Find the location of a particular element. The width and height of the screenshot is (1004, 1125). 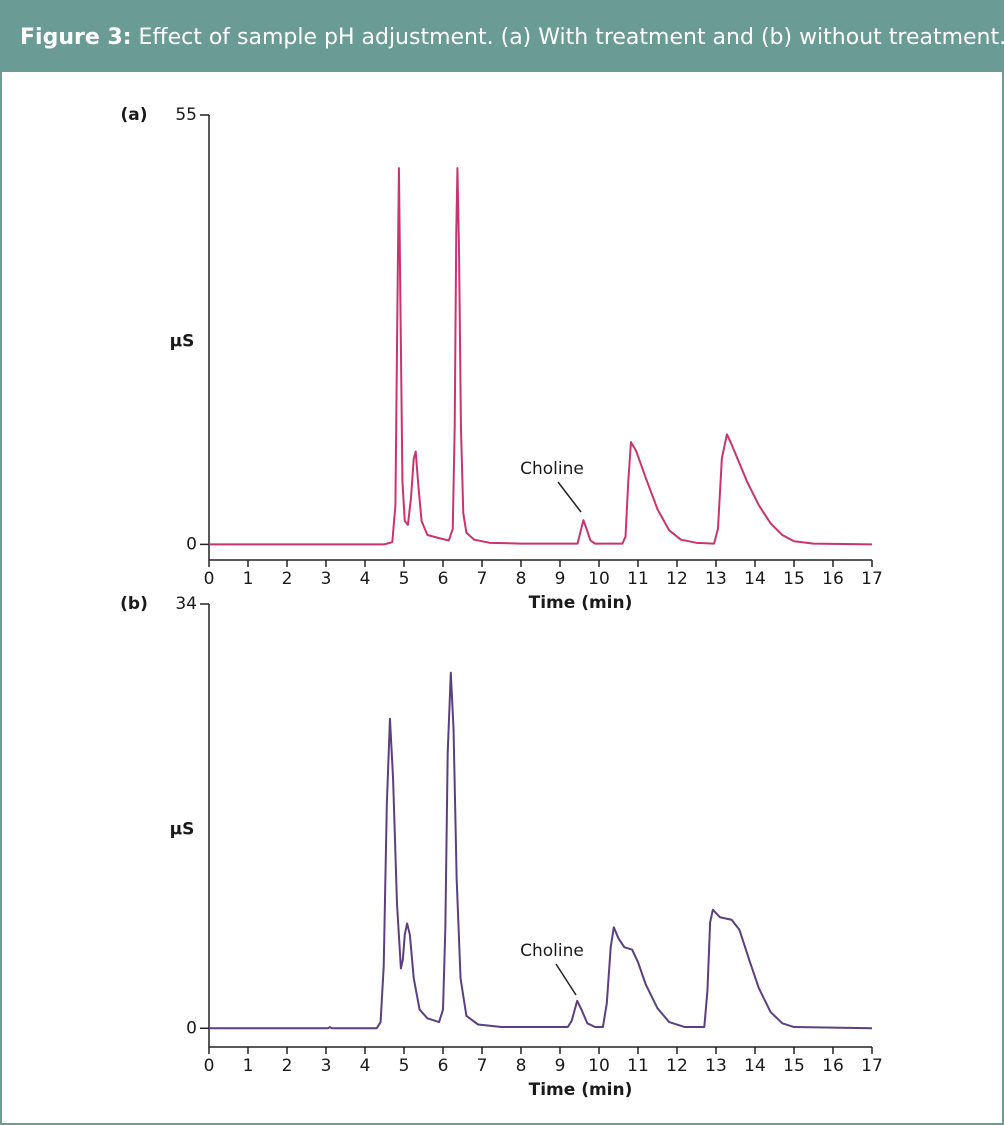

panel-label: (b) is located at coordinates (134, 604).